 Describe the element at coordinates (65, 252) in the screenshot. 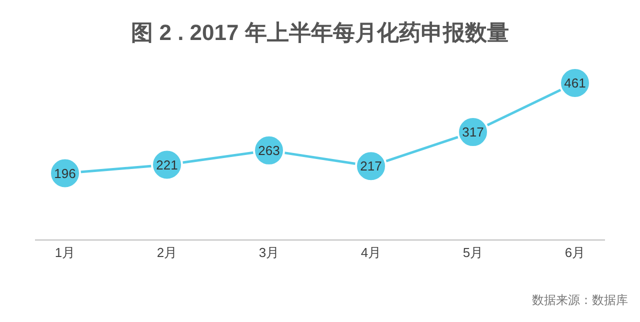

I see `x-tick-label: 1月` at that location.